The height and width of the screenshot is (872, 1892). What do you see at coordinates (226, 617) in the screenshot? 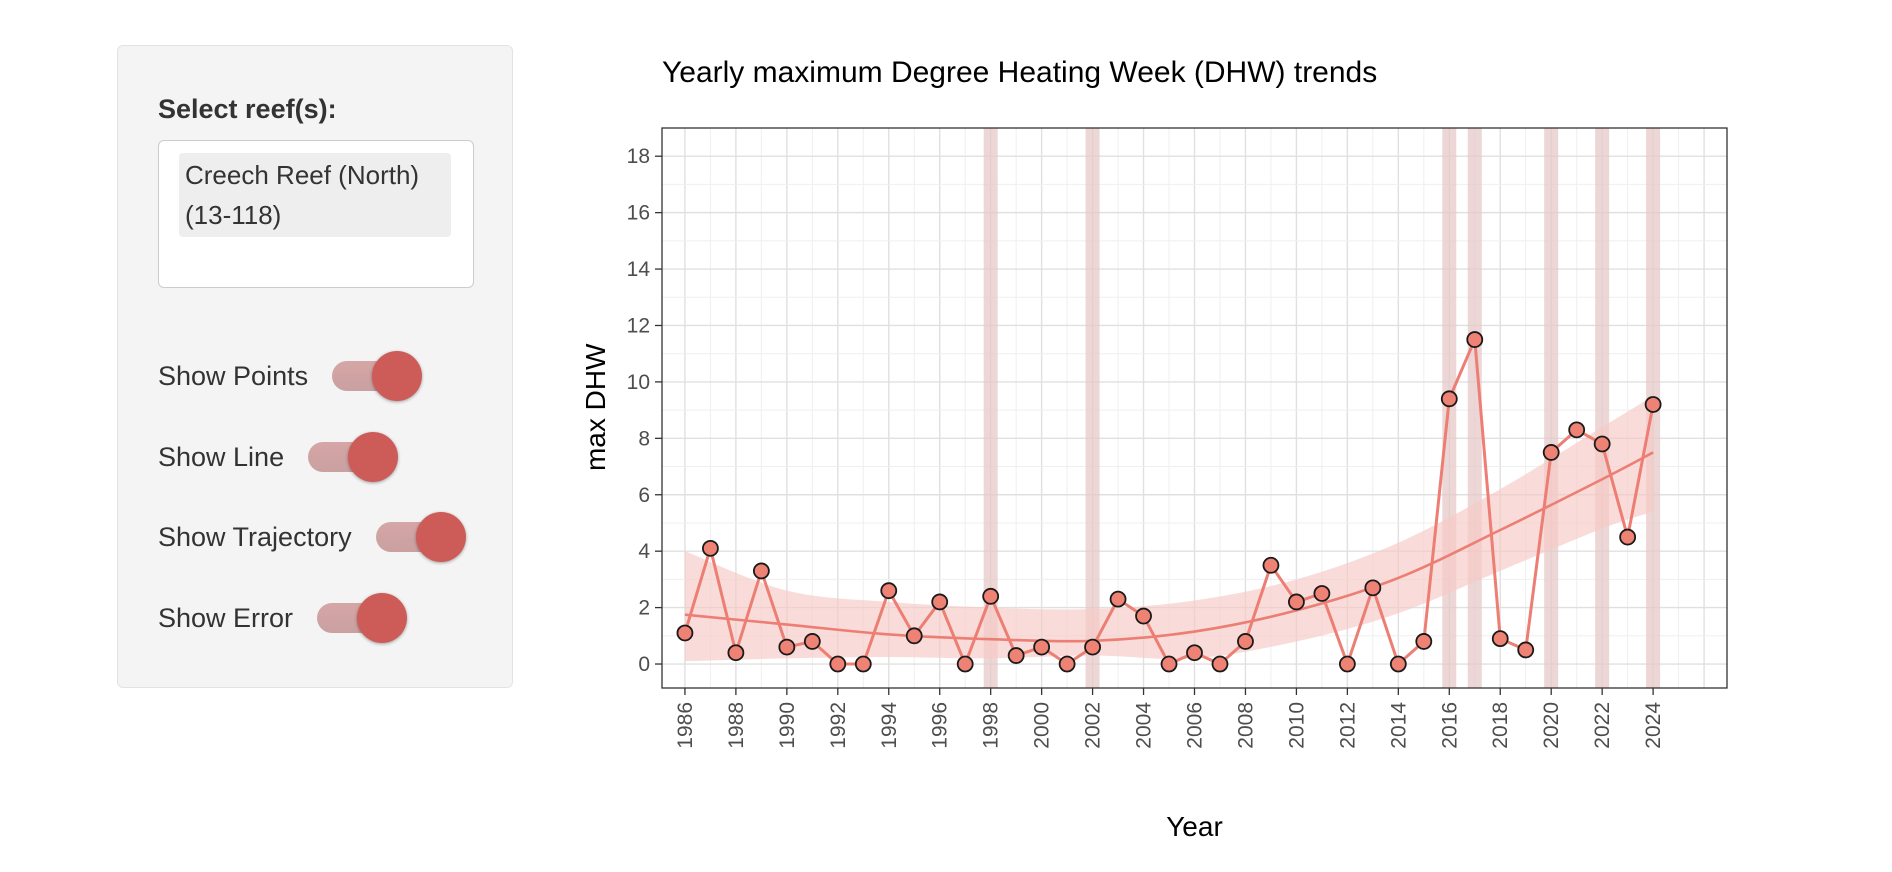
I see `toggle-label-error: Show Error` at bounding box center [226, 617].